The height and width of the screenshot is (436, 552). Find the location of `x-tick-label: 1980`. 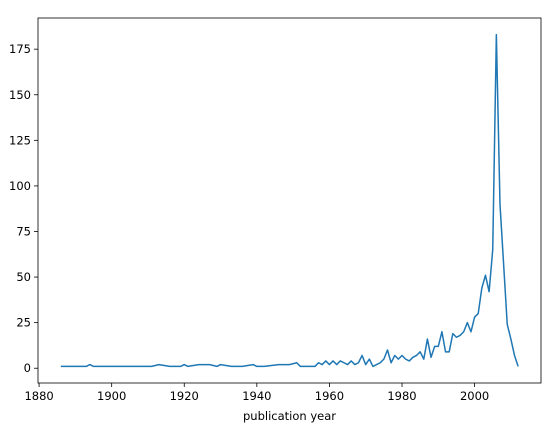

x-tick-label: 1980 is located at coordinates (401, 396).